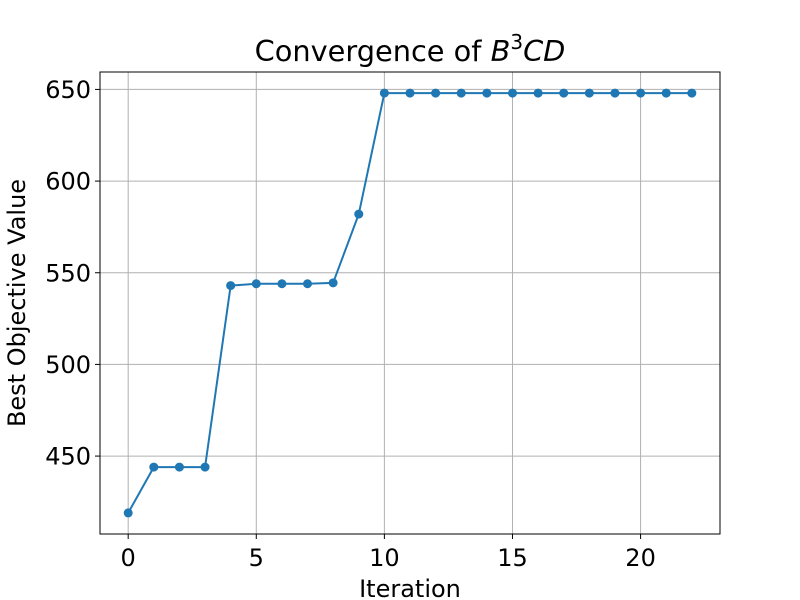  What do you see at coordinates (516, 42) in the screenshot?
I see `chart-title-superscript: 3` at bounding box center [516, 42].